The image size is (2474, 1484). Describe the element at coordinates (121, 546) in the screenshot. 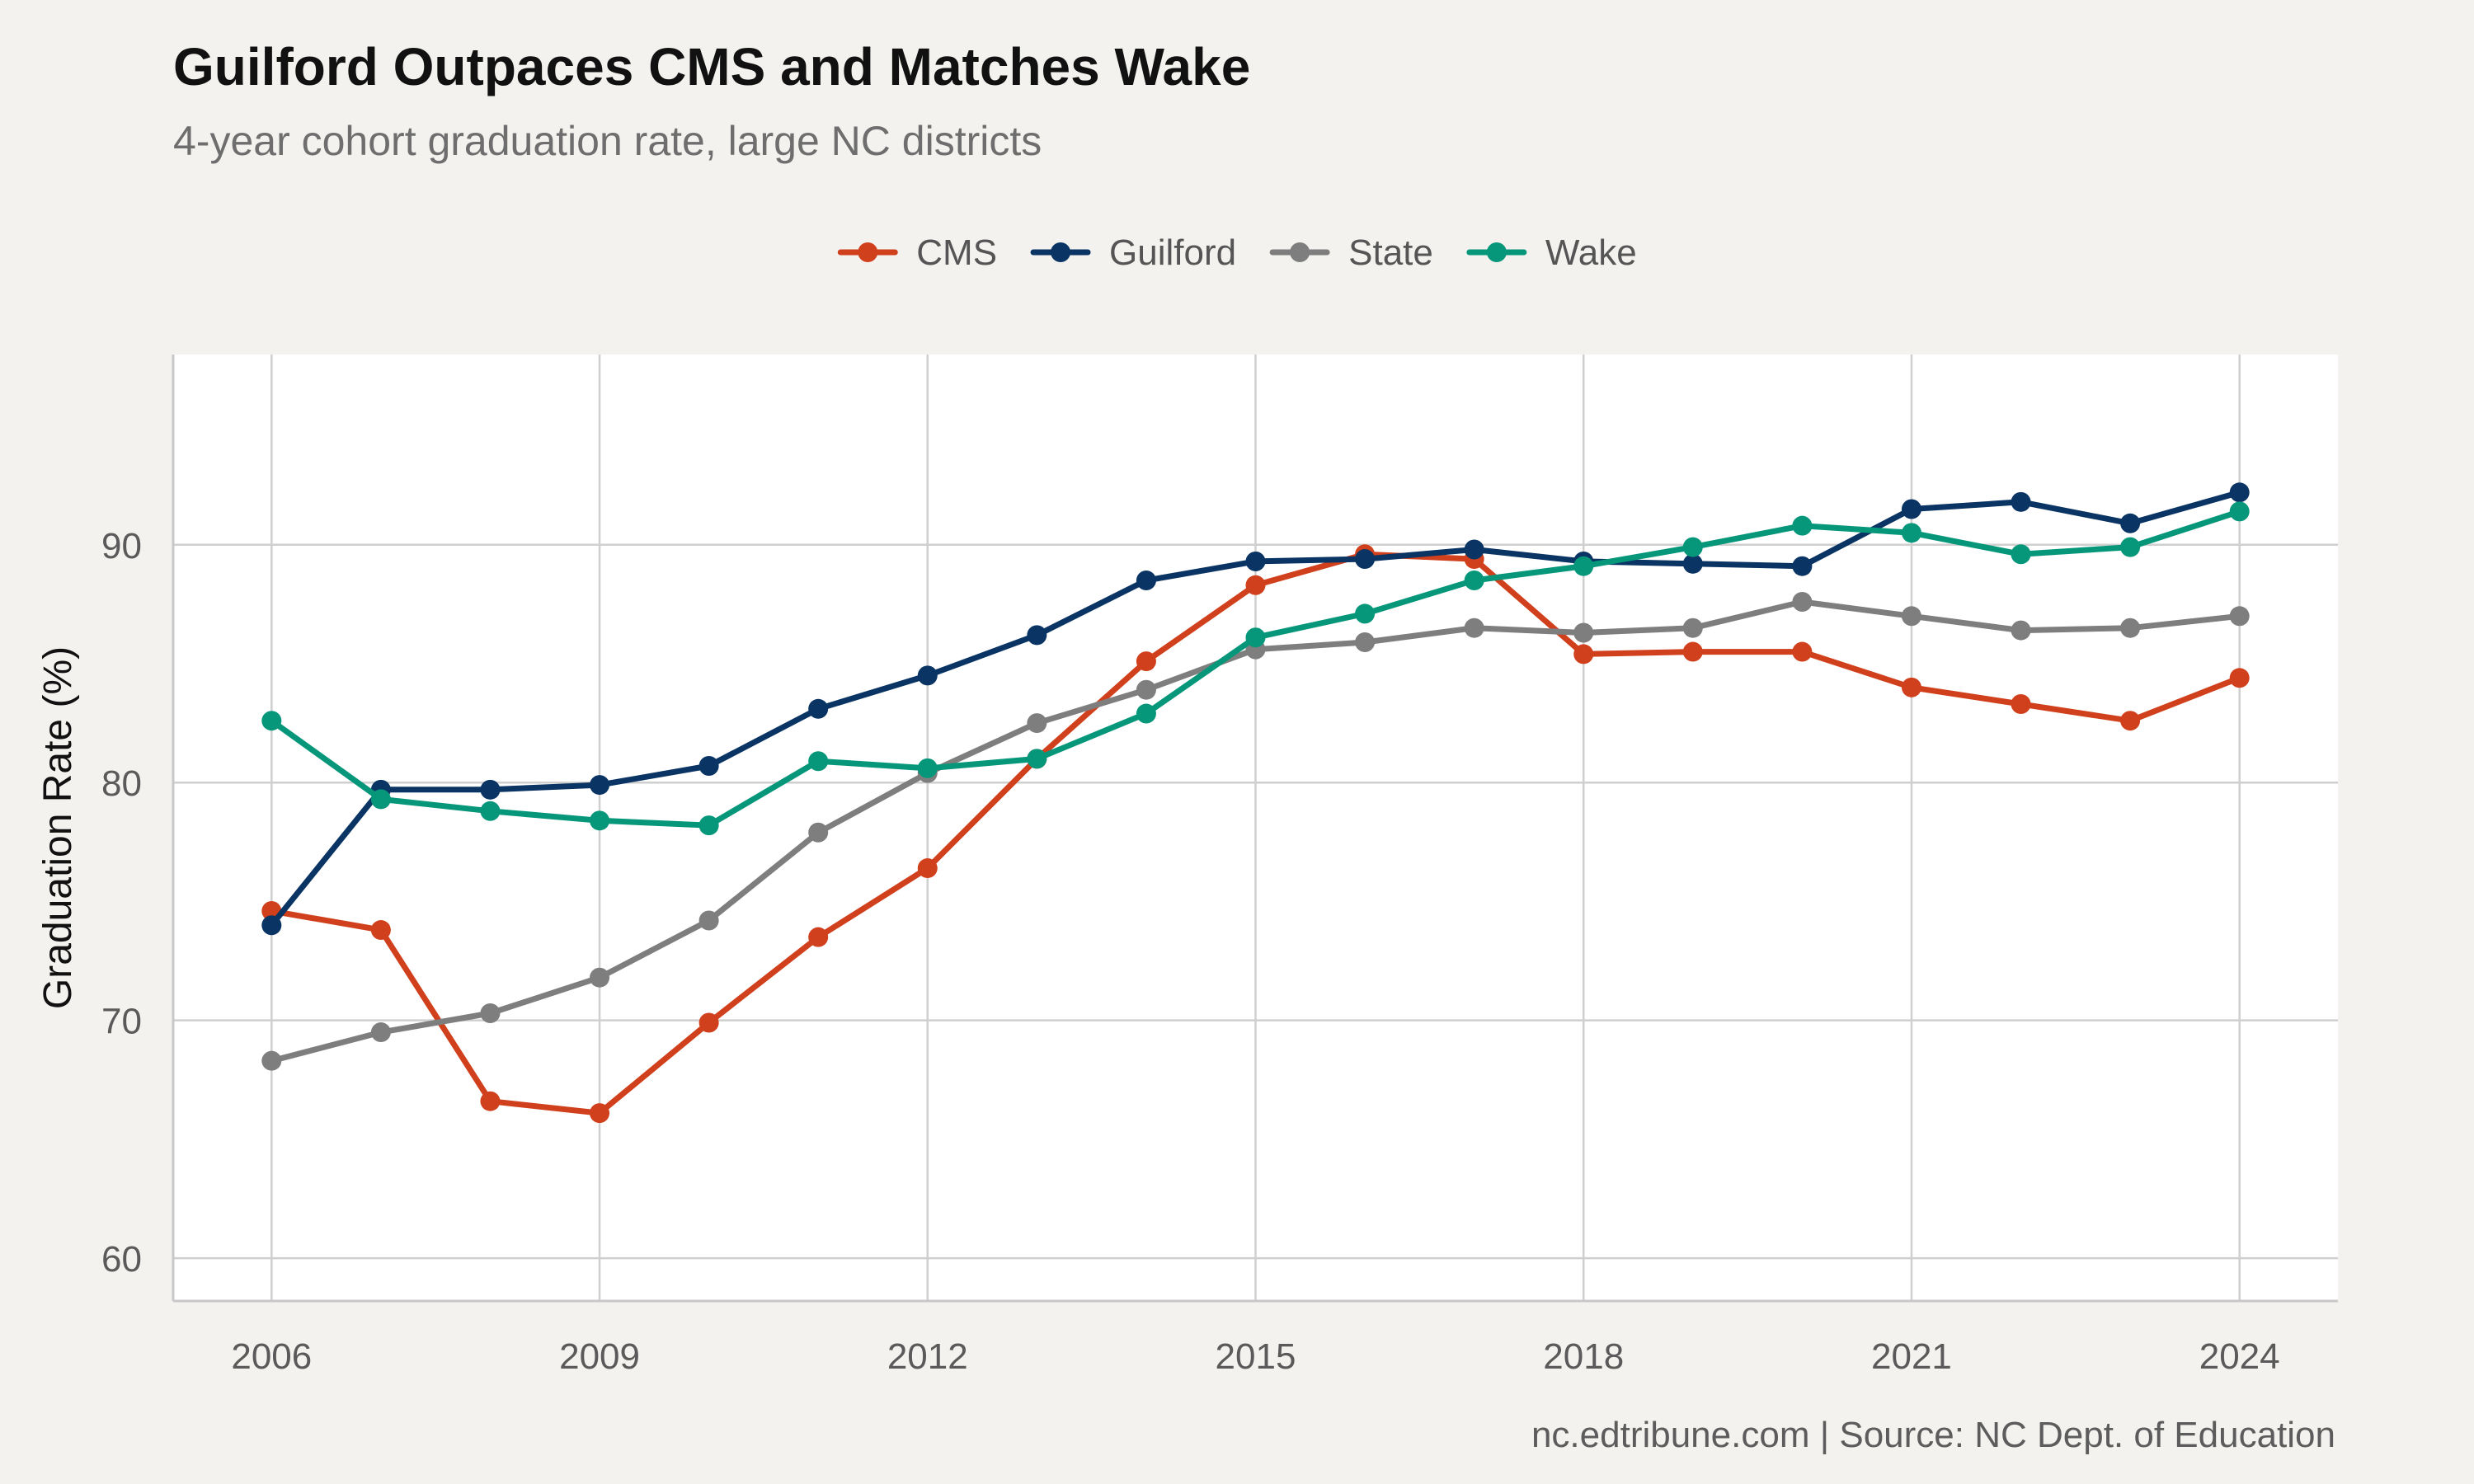

I see `y-tick-label: 90` at that location.